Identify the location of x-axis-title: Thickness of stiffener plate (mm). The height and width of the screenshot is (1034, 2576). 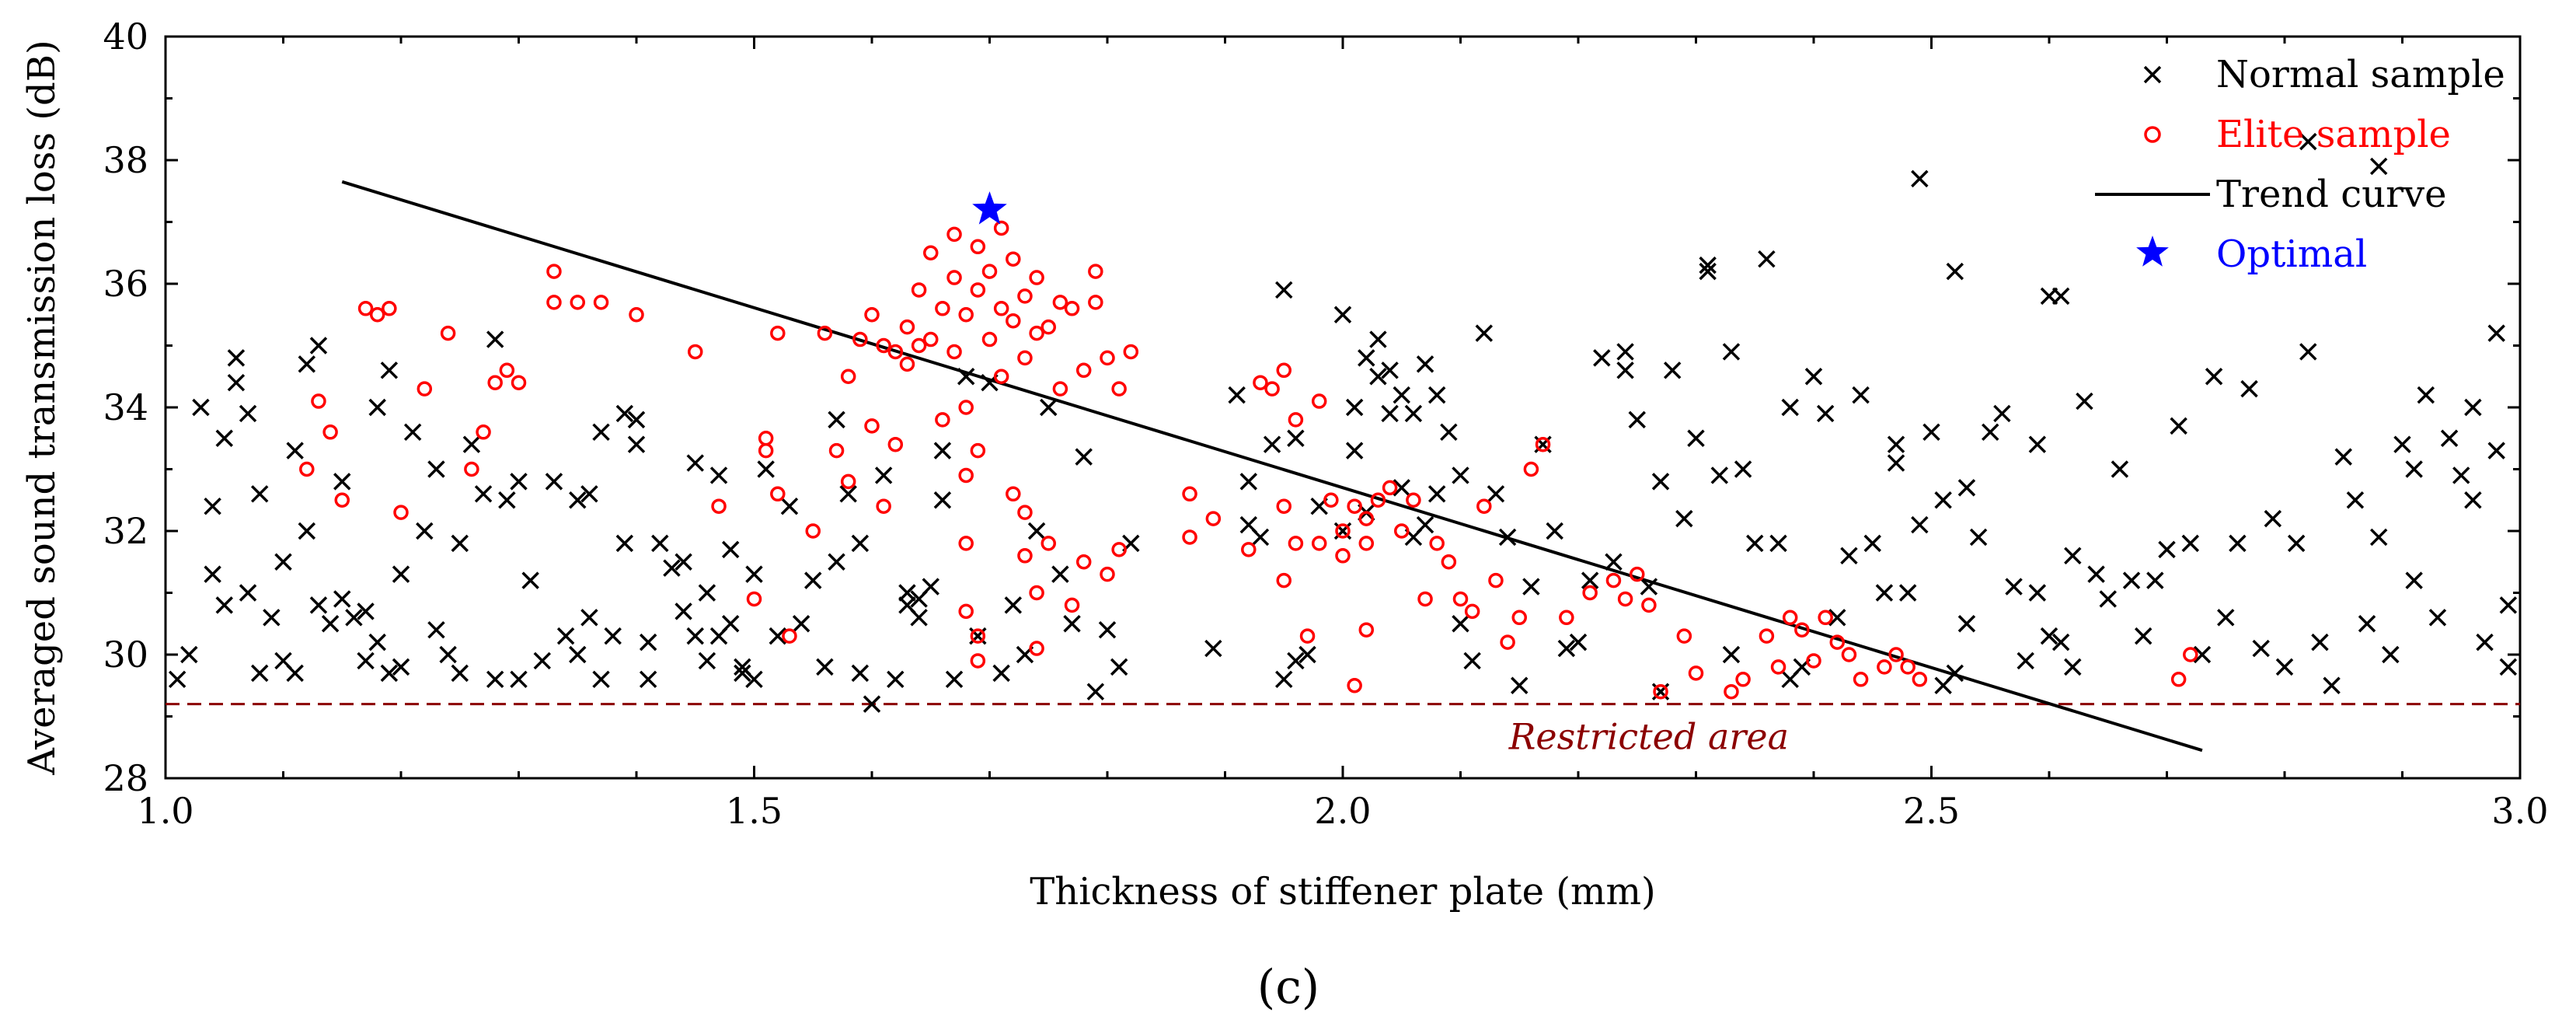
(1342, 891).